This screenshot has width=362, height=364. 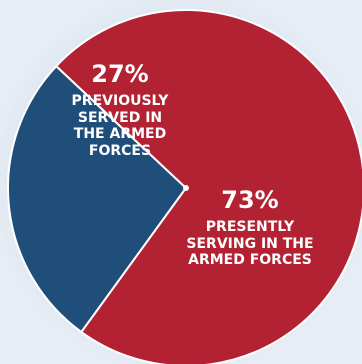 I want to click on pie-center-dot, so click(x=186, y=188).